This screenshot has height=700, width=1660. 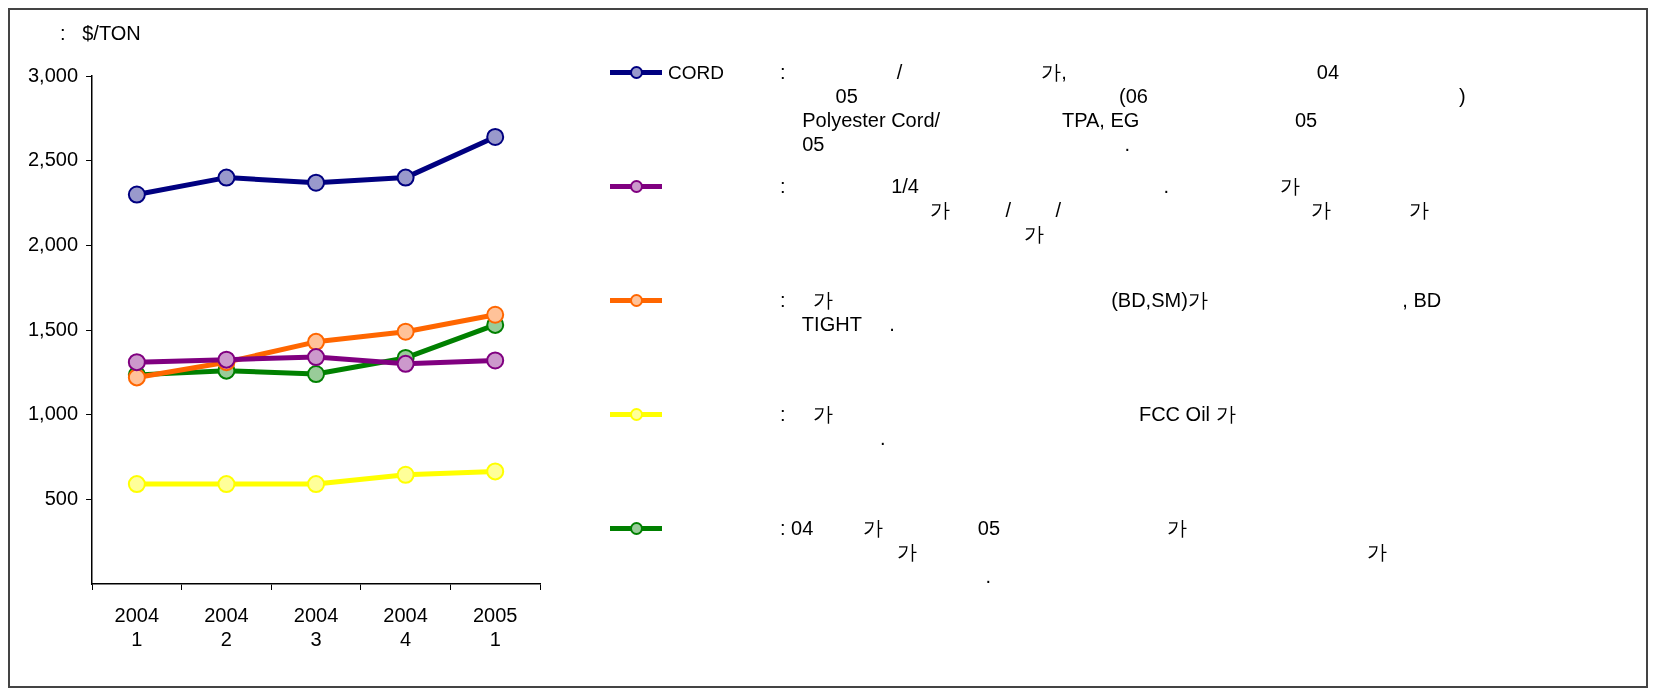 I want to click on text: : 1/4 . 가 가 / / 가 가 가, so click(x=1105, y=210).